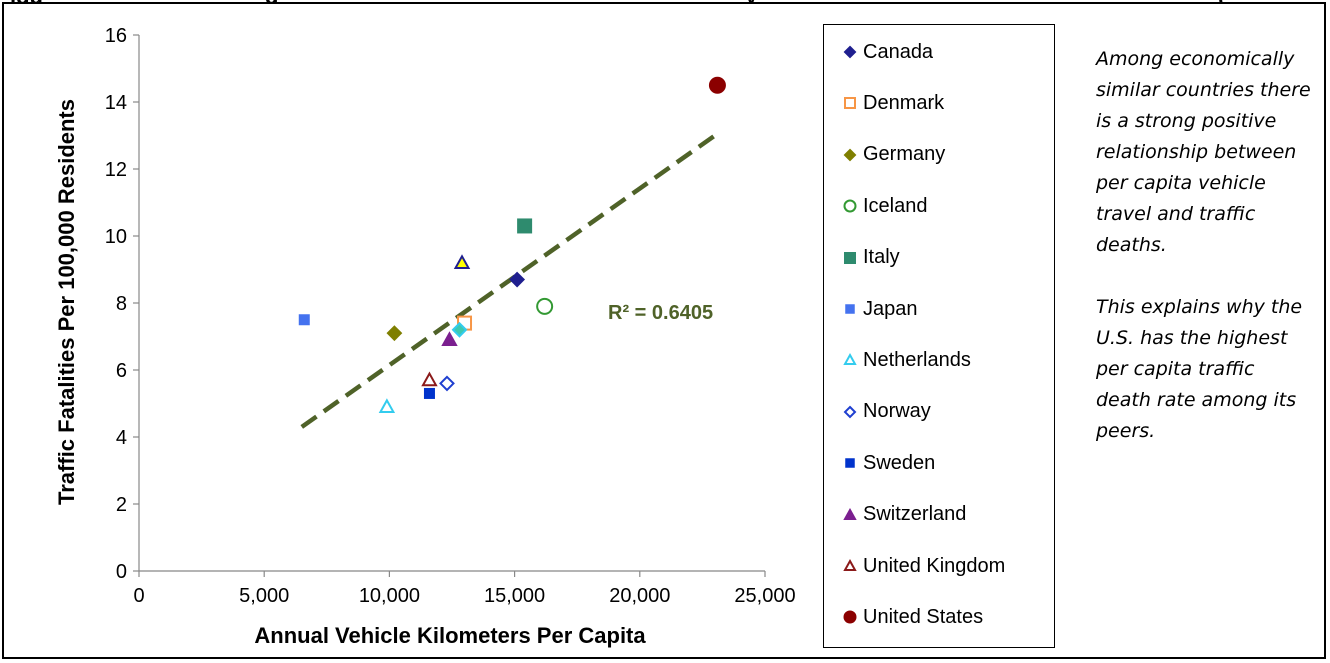 This screenshot has height=663, width=1330. What do you see at coordinates (389, 596) in the screenshot?
I see `x-tick-label: 10,000` at bounding box center [389, 596].